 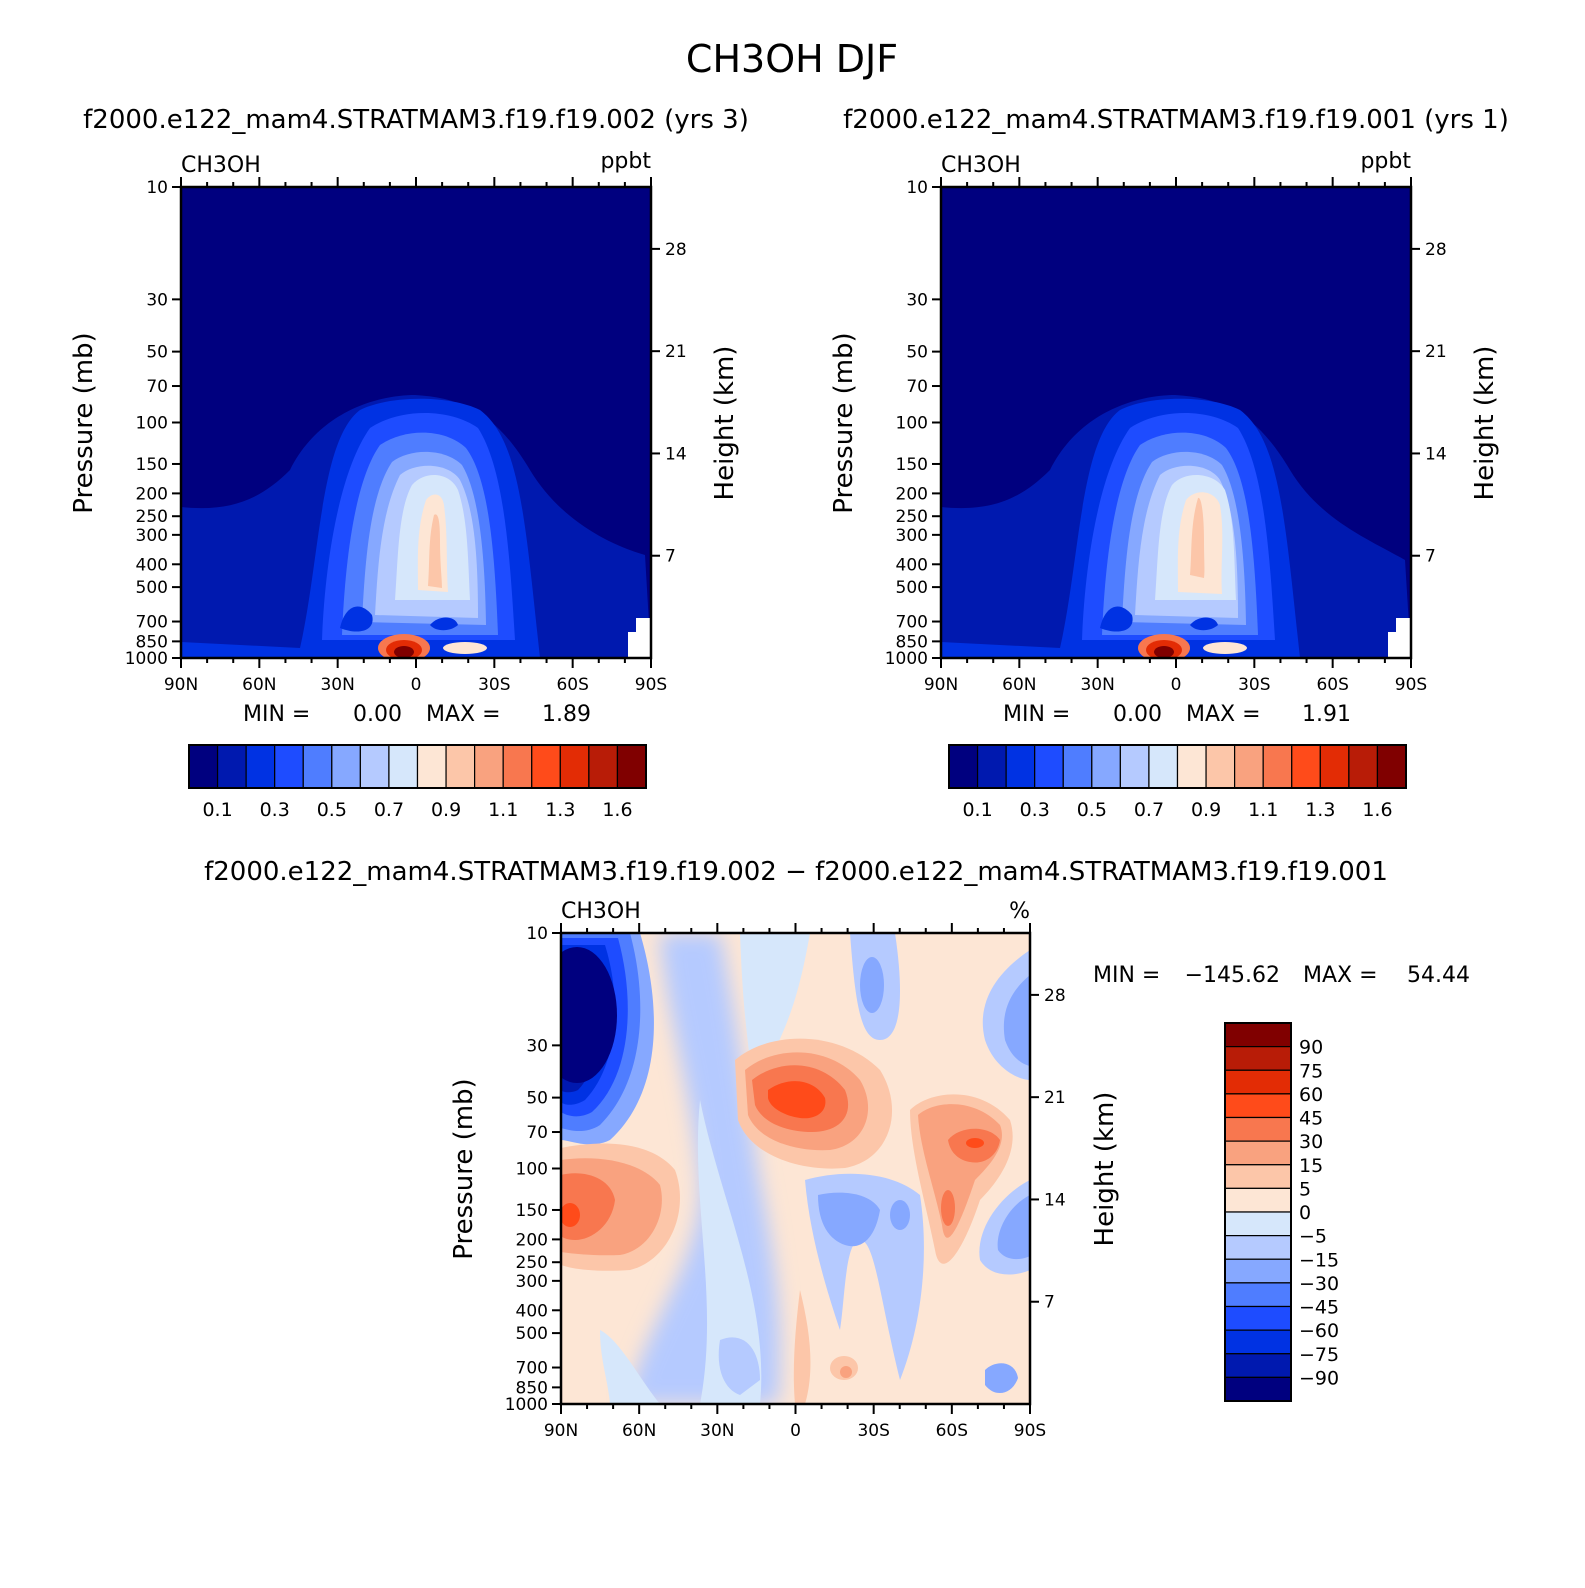 I want to click on panel-diff-variable: CH3OH, so click(x=601, y=911).